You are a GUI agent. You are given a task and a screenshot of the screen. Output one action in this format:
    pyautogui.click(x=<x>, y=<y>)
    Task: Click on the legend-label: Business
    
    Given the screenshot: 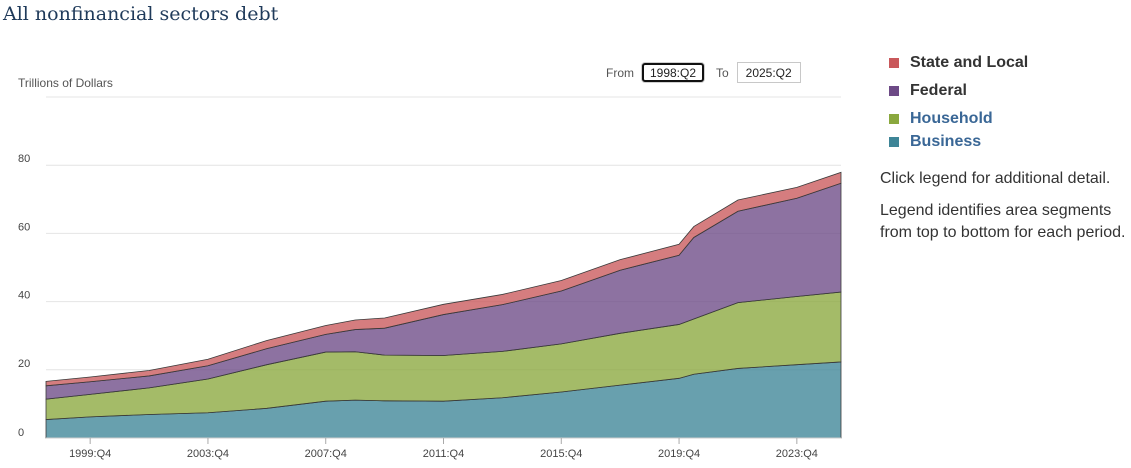 What is the action you would take?
    pyautogui.click(x=946, y=141)
    